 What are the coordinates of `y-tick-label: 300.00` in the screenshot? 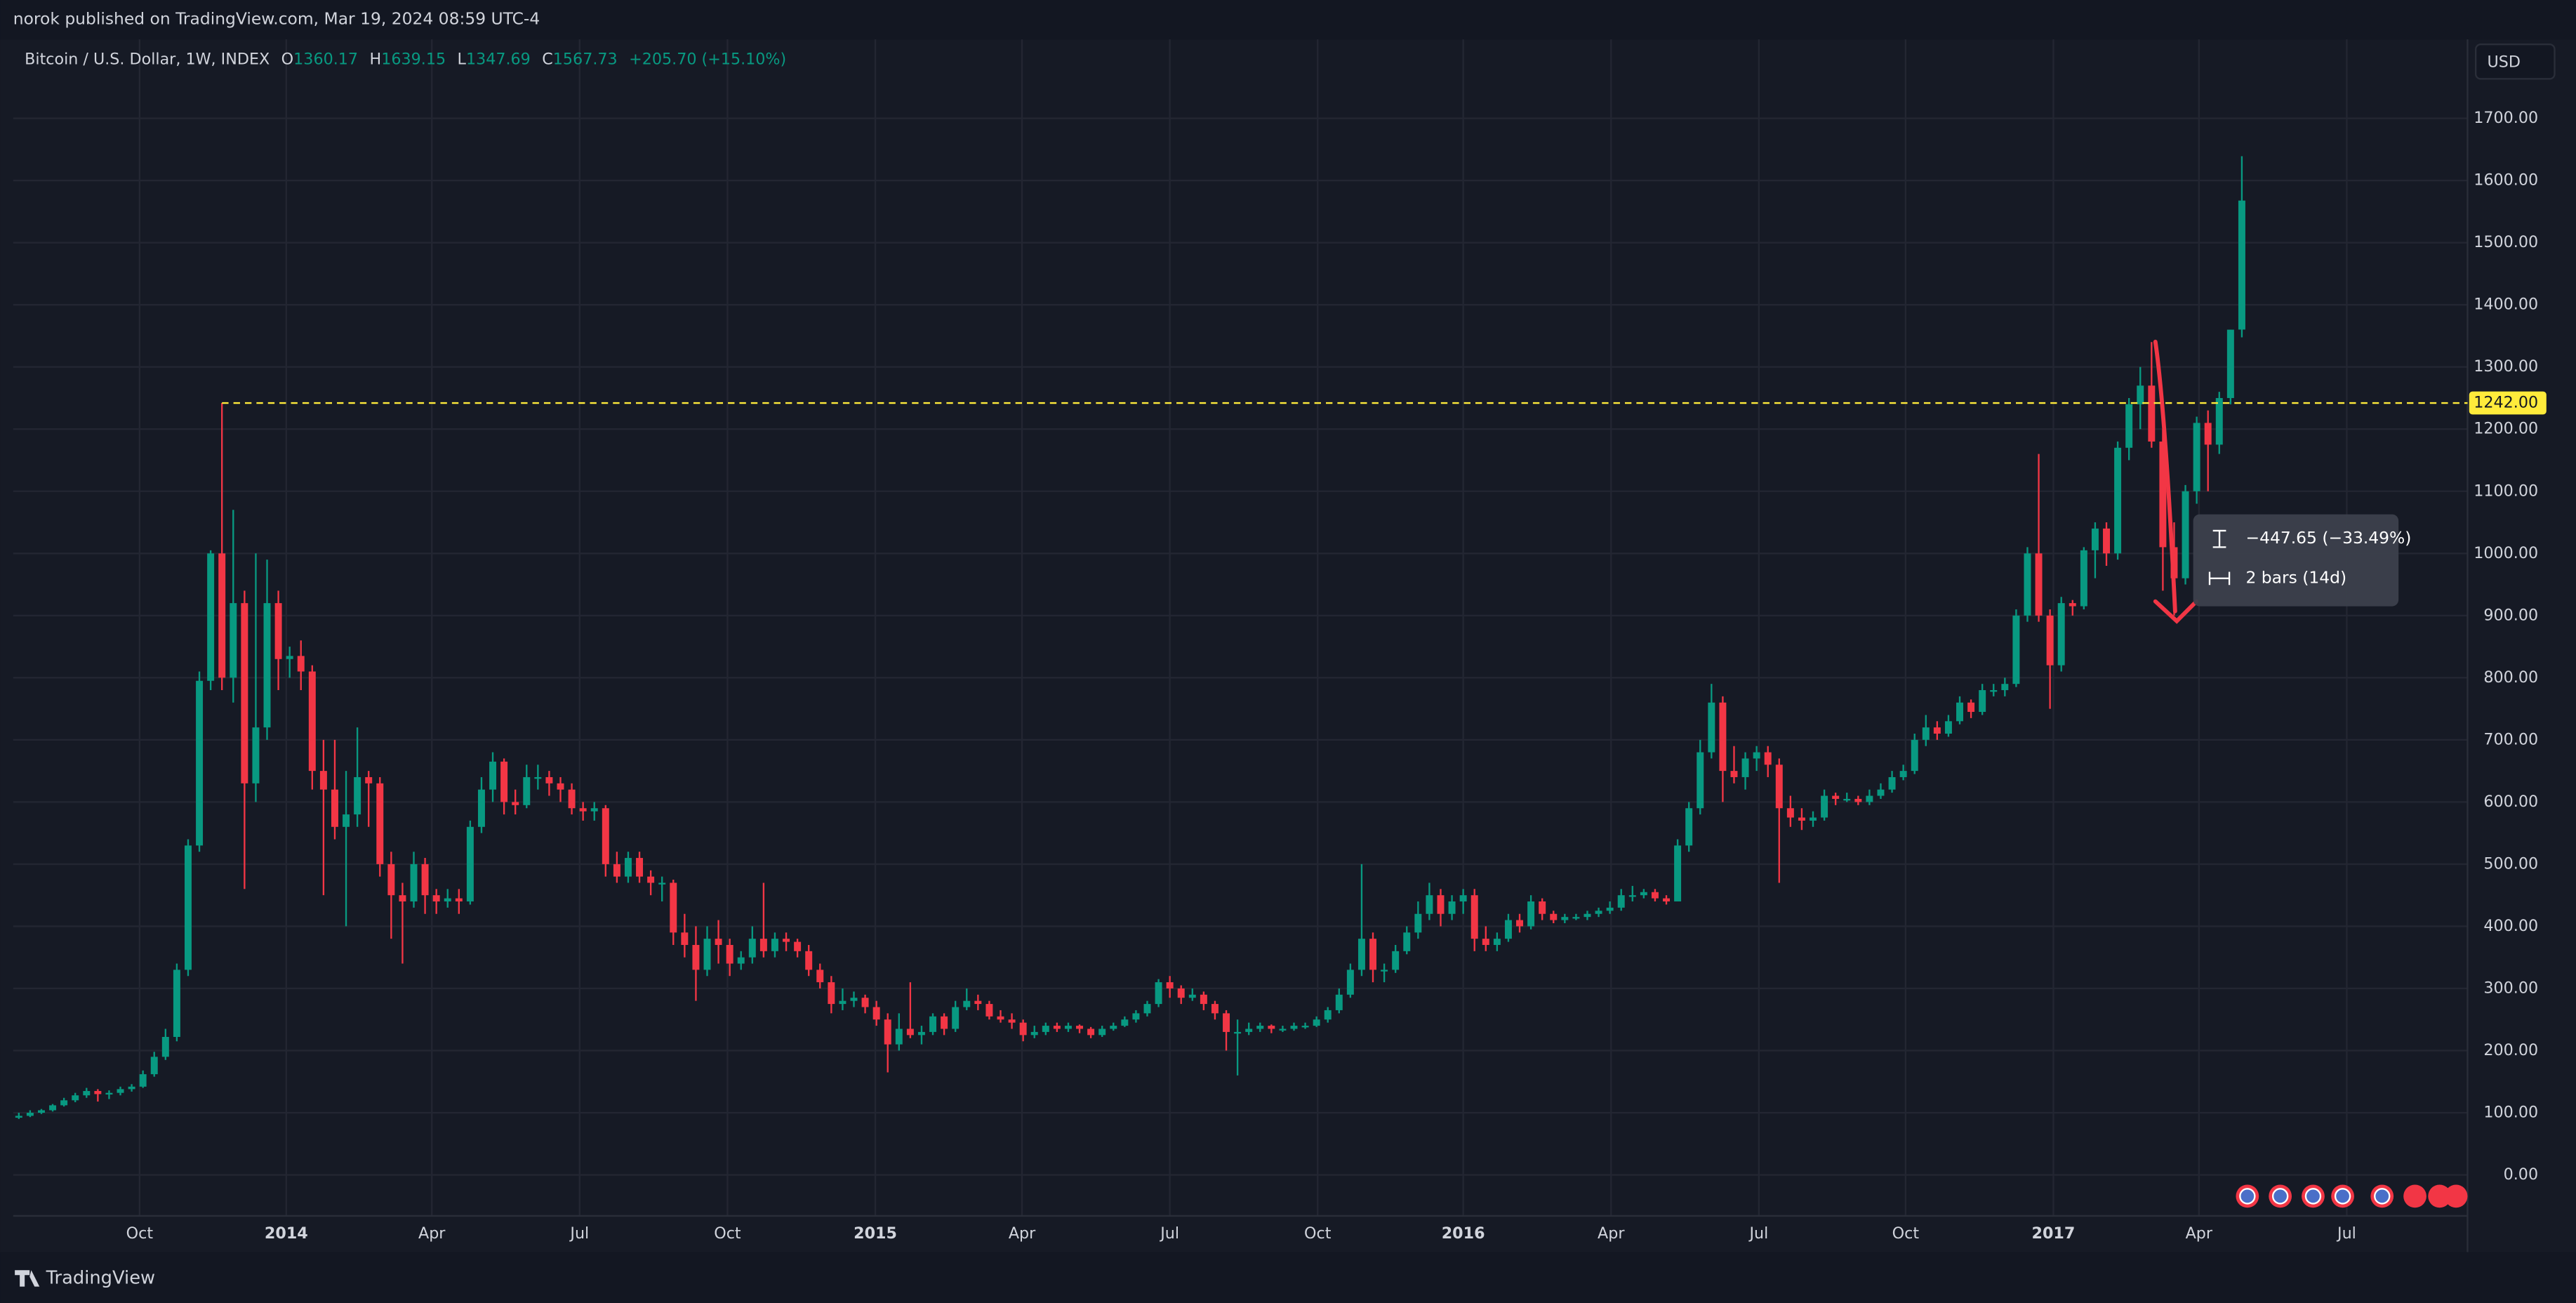 It's located at (2510, 988).